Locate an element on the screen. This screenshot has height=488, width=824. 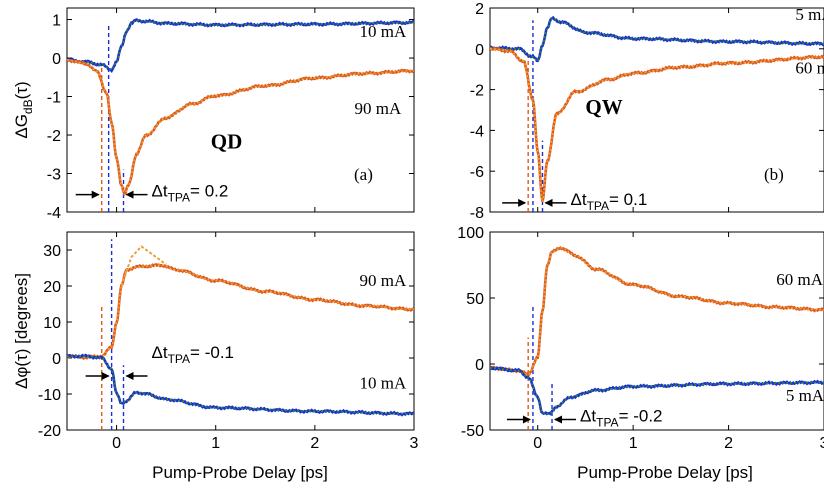
model-5-ma is located at coordinates (657, 40).